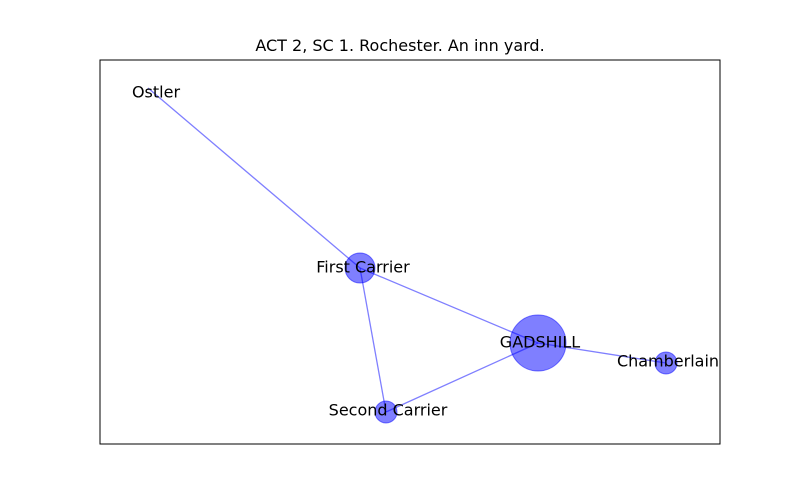 The width and height of the screenshot is (800, 500). I want to click on node-gadshill, so click(538, 343).